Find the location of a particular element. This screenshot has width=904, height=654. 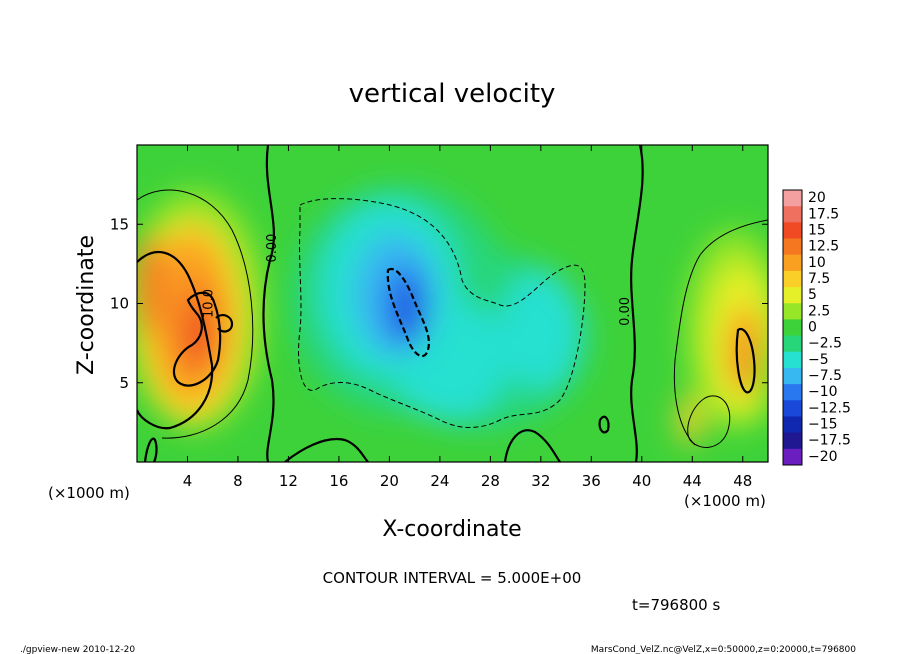

x-axis-label: X-coordinate is located at coordinates (451, 529).